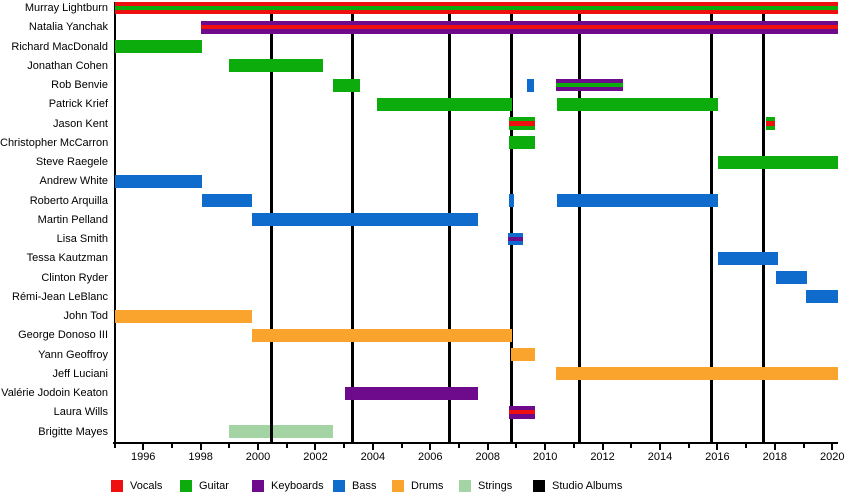 The height and width of the screenshot is (500, 850). Describe the element at coordinates (66, 8) in the screenshot. I see `member-label: Murray Lightburn` at that location.